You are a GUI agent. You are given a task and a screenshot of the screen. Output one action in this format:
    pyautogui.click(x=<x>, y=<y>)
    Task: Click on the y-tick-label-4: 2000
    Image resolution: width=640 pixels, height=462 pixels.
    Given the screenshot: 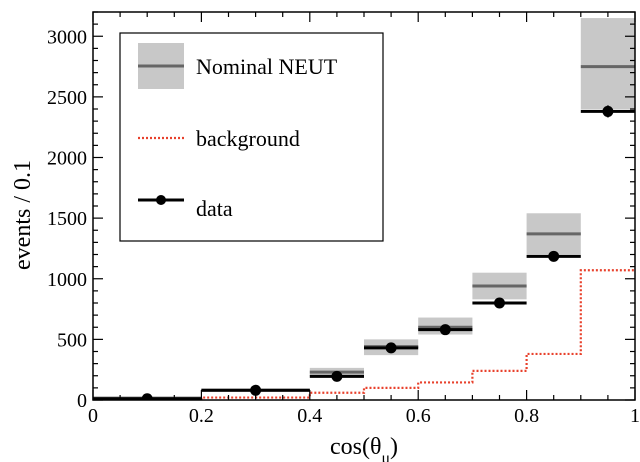 What is the action you would take?
    pyautogui.click(x=67, y=159)
    